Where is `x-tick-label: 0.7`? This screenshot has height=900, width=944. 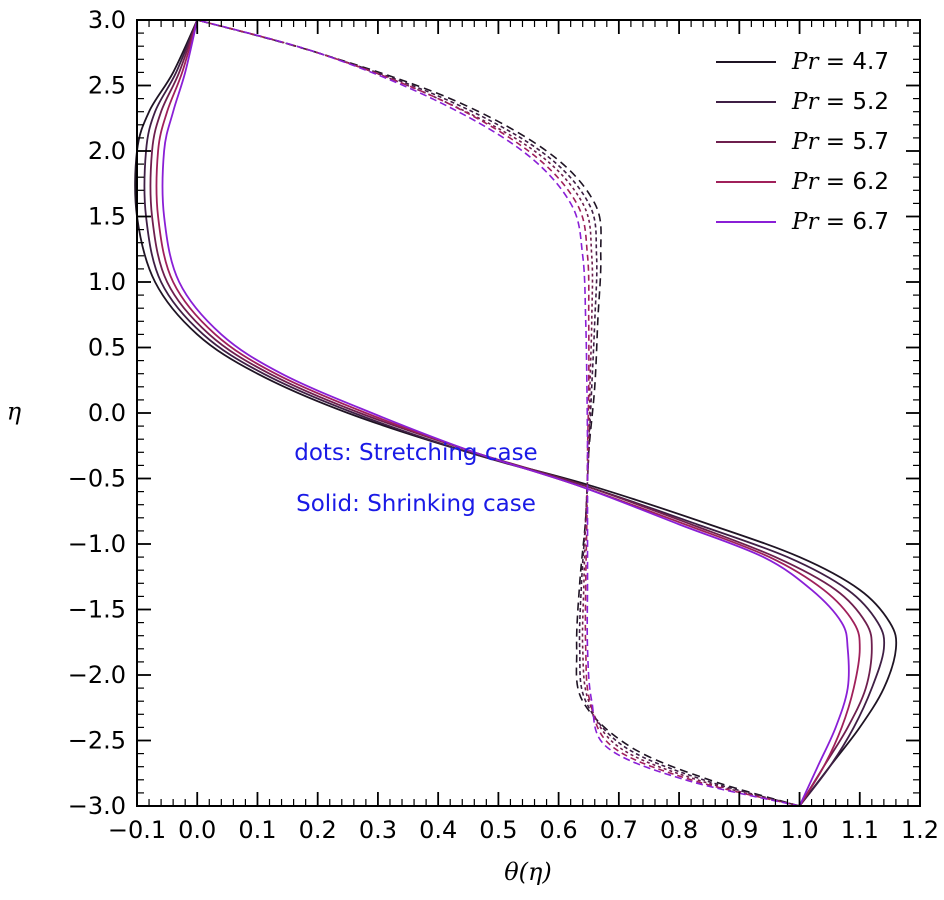
x-tick-label: 0.7 is located at coordinates (619, 830).